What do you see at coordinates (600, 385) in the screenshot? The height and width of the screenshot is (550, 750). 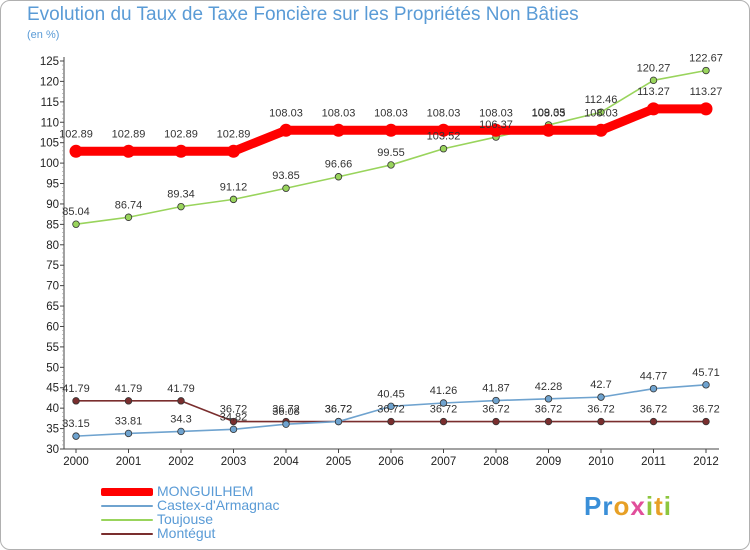 I see `data-label: 42.7` at bounding box center [600, 385].